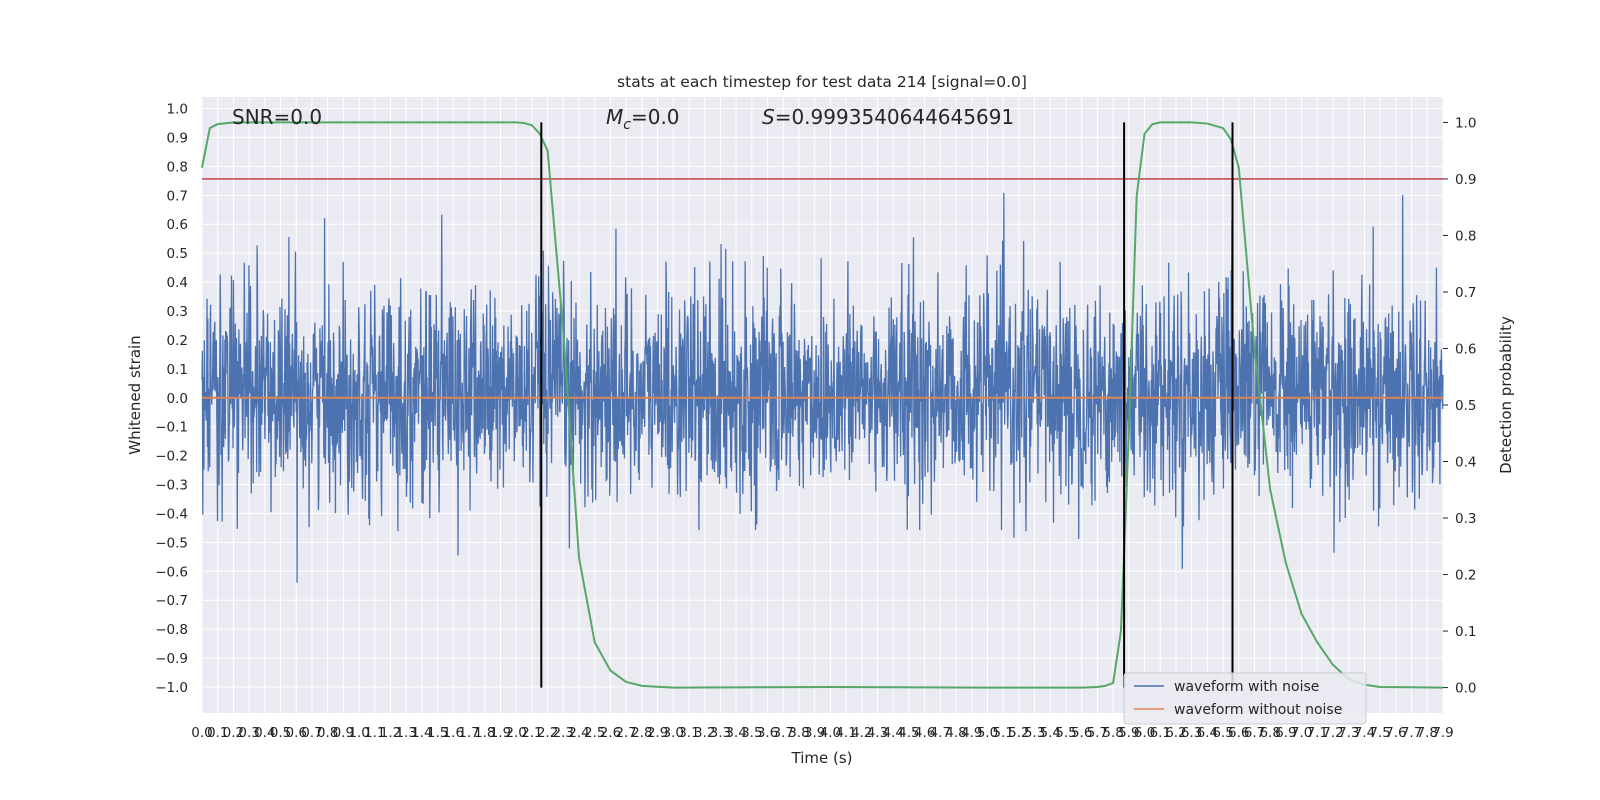 The width and height of the screenshot is (1600, 800). Describe the element at coordinates (1465, 632) in the screenshot. I see `right-y-tick-label: 0.1` at that location.